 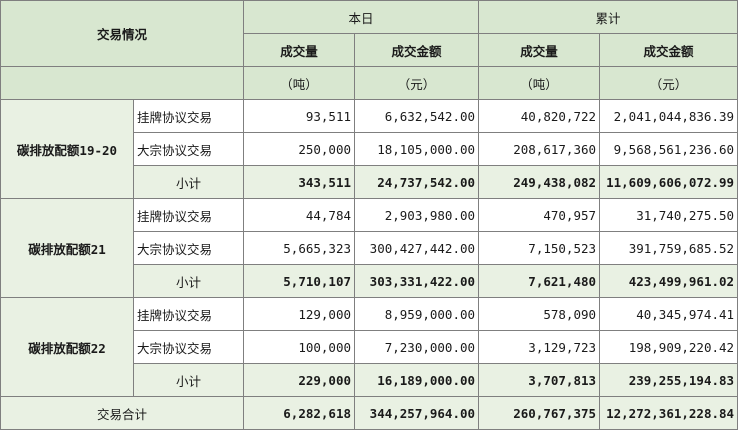 I want to click on day-volume: 343,511, so click(x=299, y=182).